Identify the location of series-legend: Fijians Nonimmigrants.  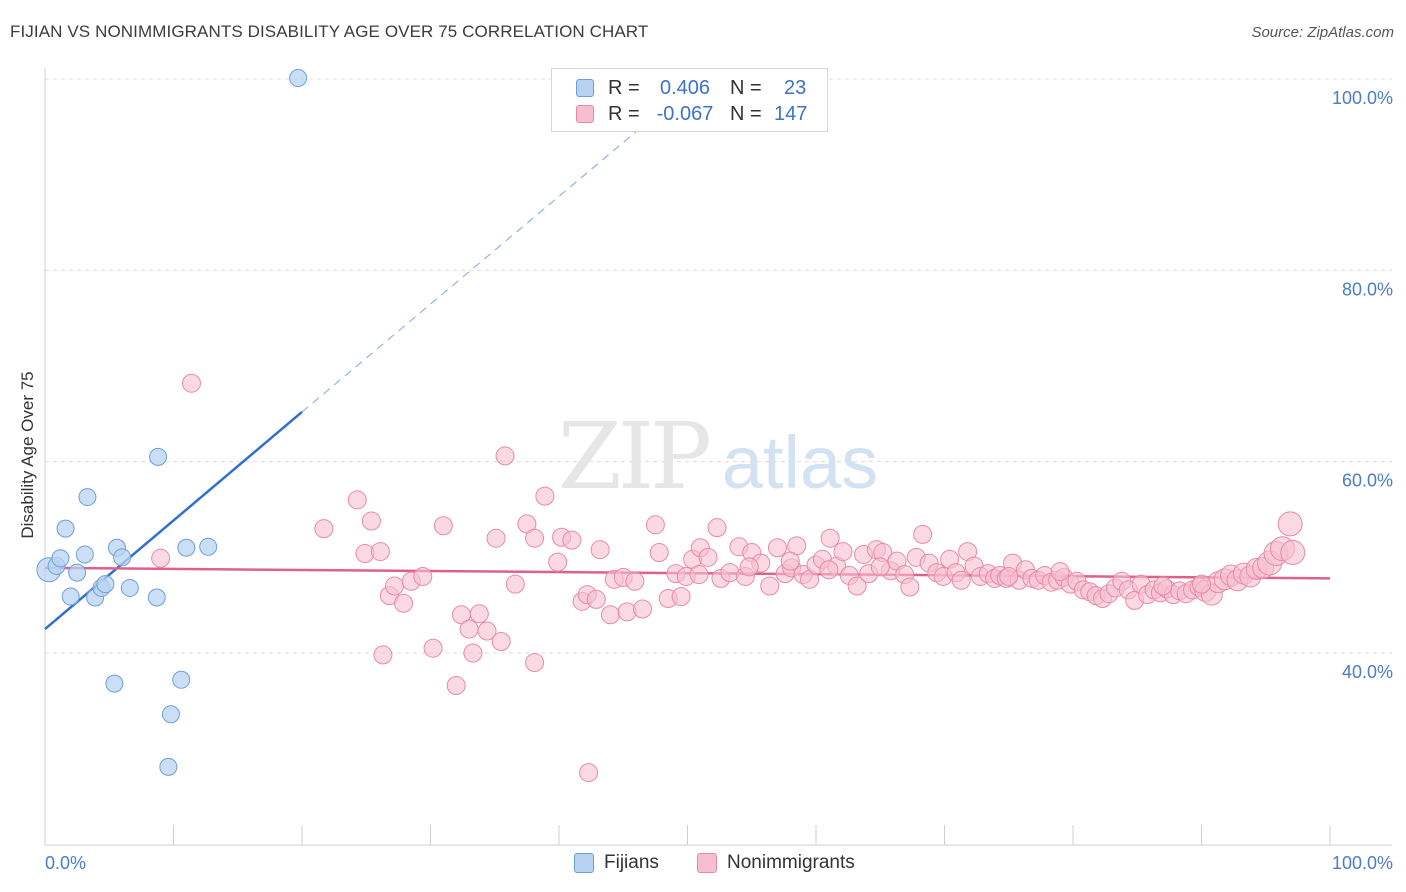
(703, 865).